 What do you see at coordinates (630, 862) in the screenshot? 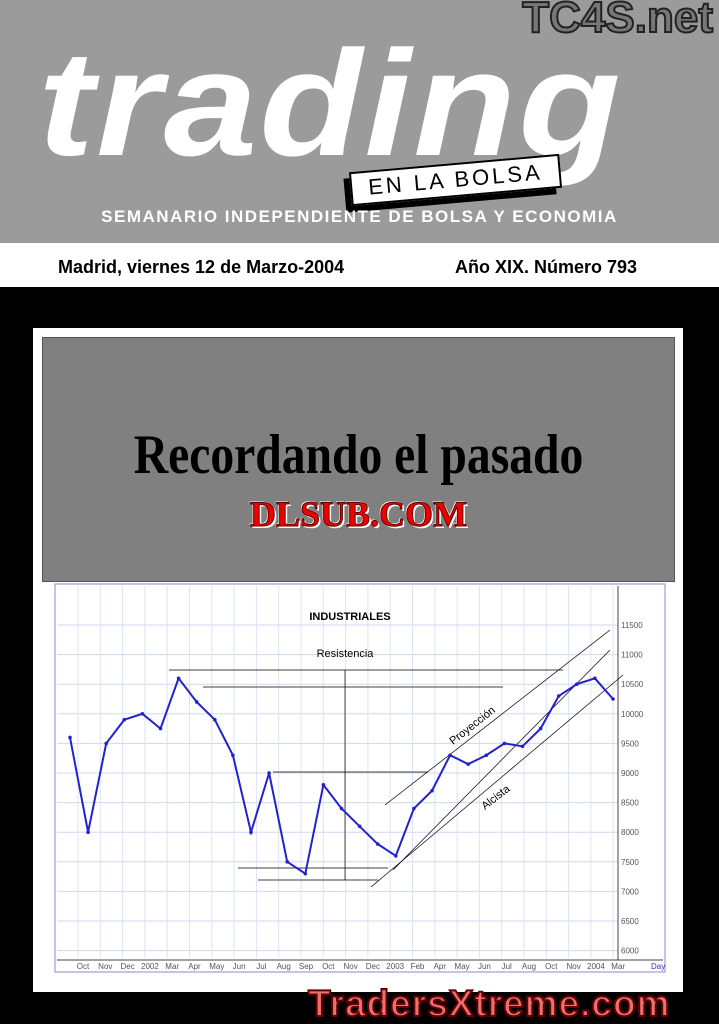
I see `y-tick-label: 7500` at bounding box center [630, 862].